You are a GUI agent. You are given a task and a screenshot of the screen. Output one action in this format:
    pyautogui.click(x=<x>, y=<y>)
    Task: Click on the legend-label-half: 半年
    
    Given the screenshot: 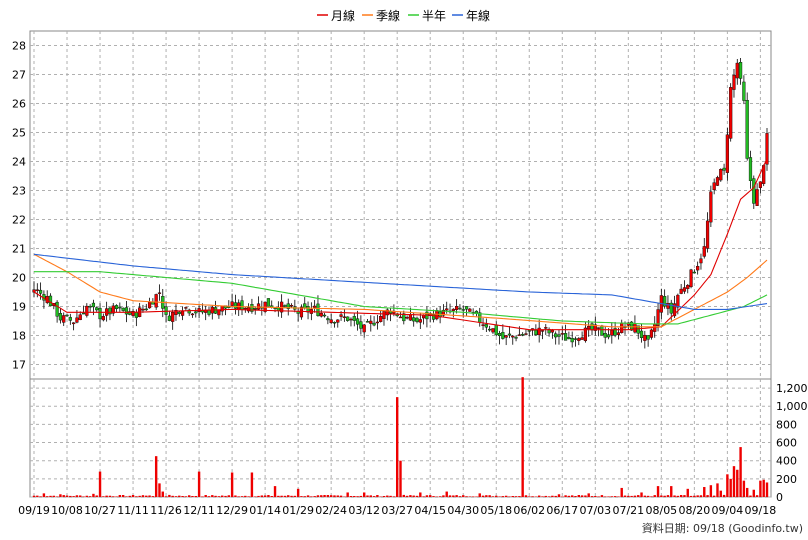 What is the action you would take?
    pyautogui.click(x=434, y=16)
    